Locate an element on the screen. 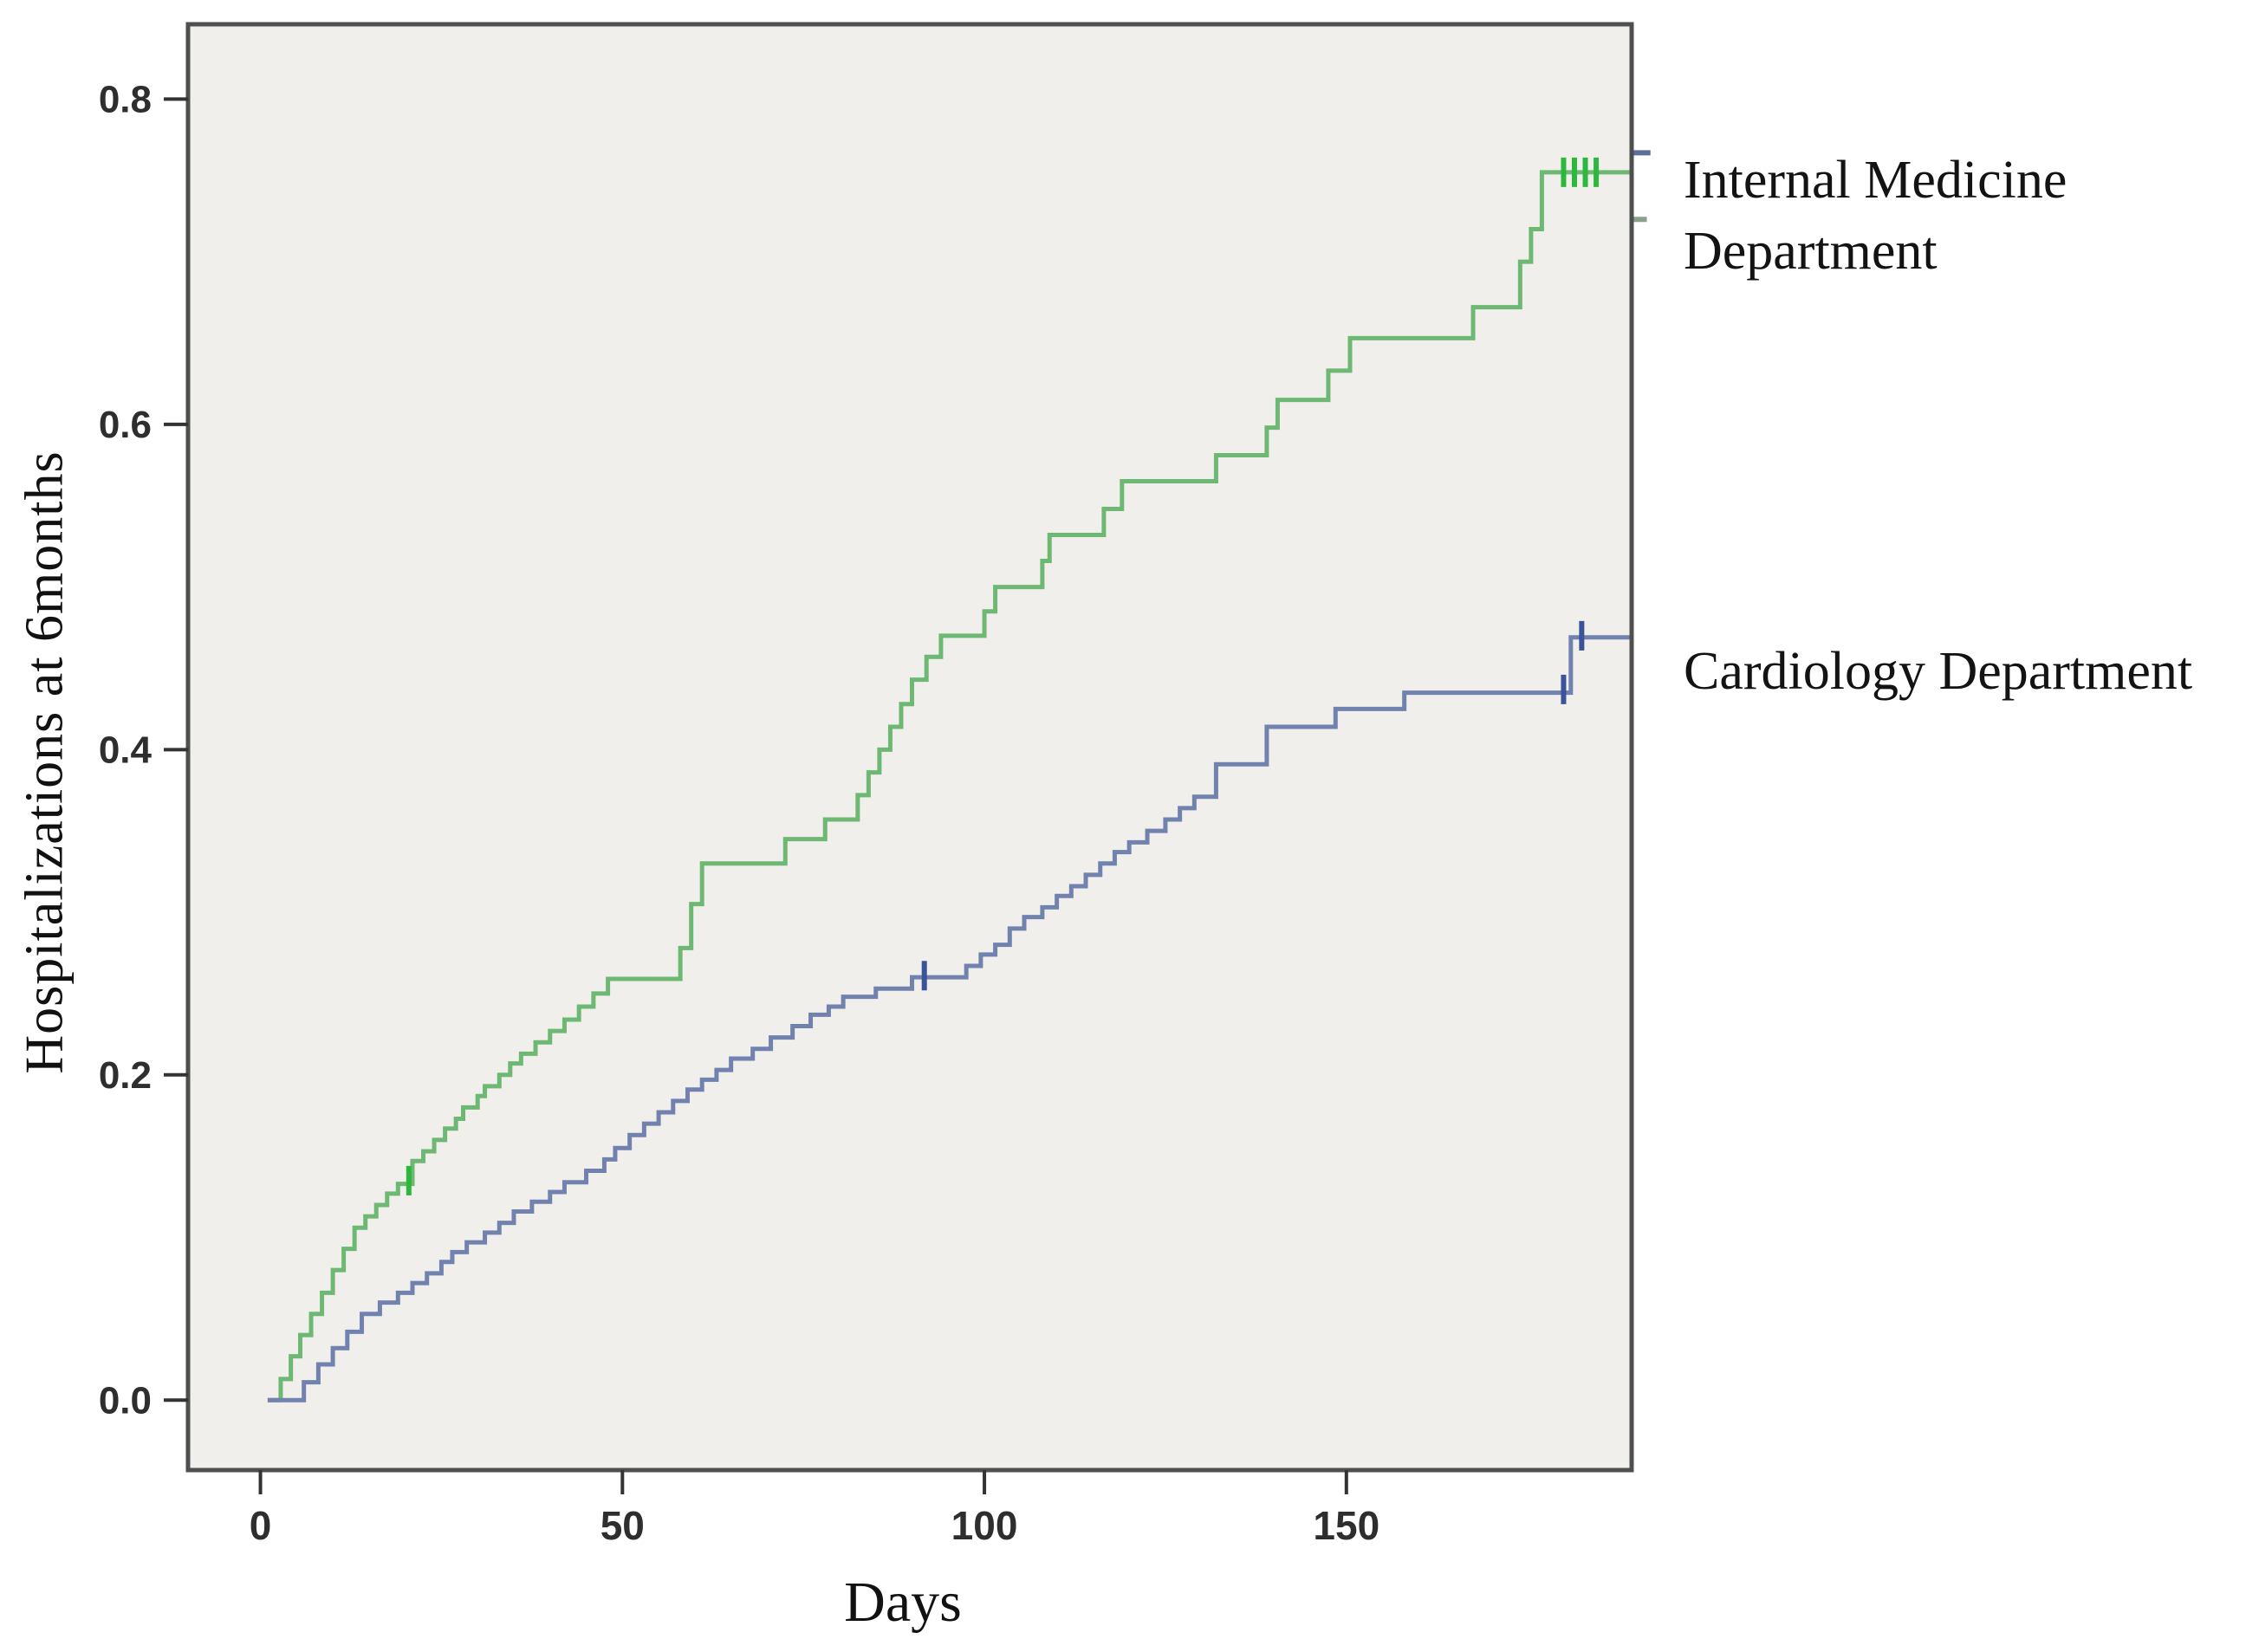  x-axis-title: Days is located at coordinates (903, 1602).